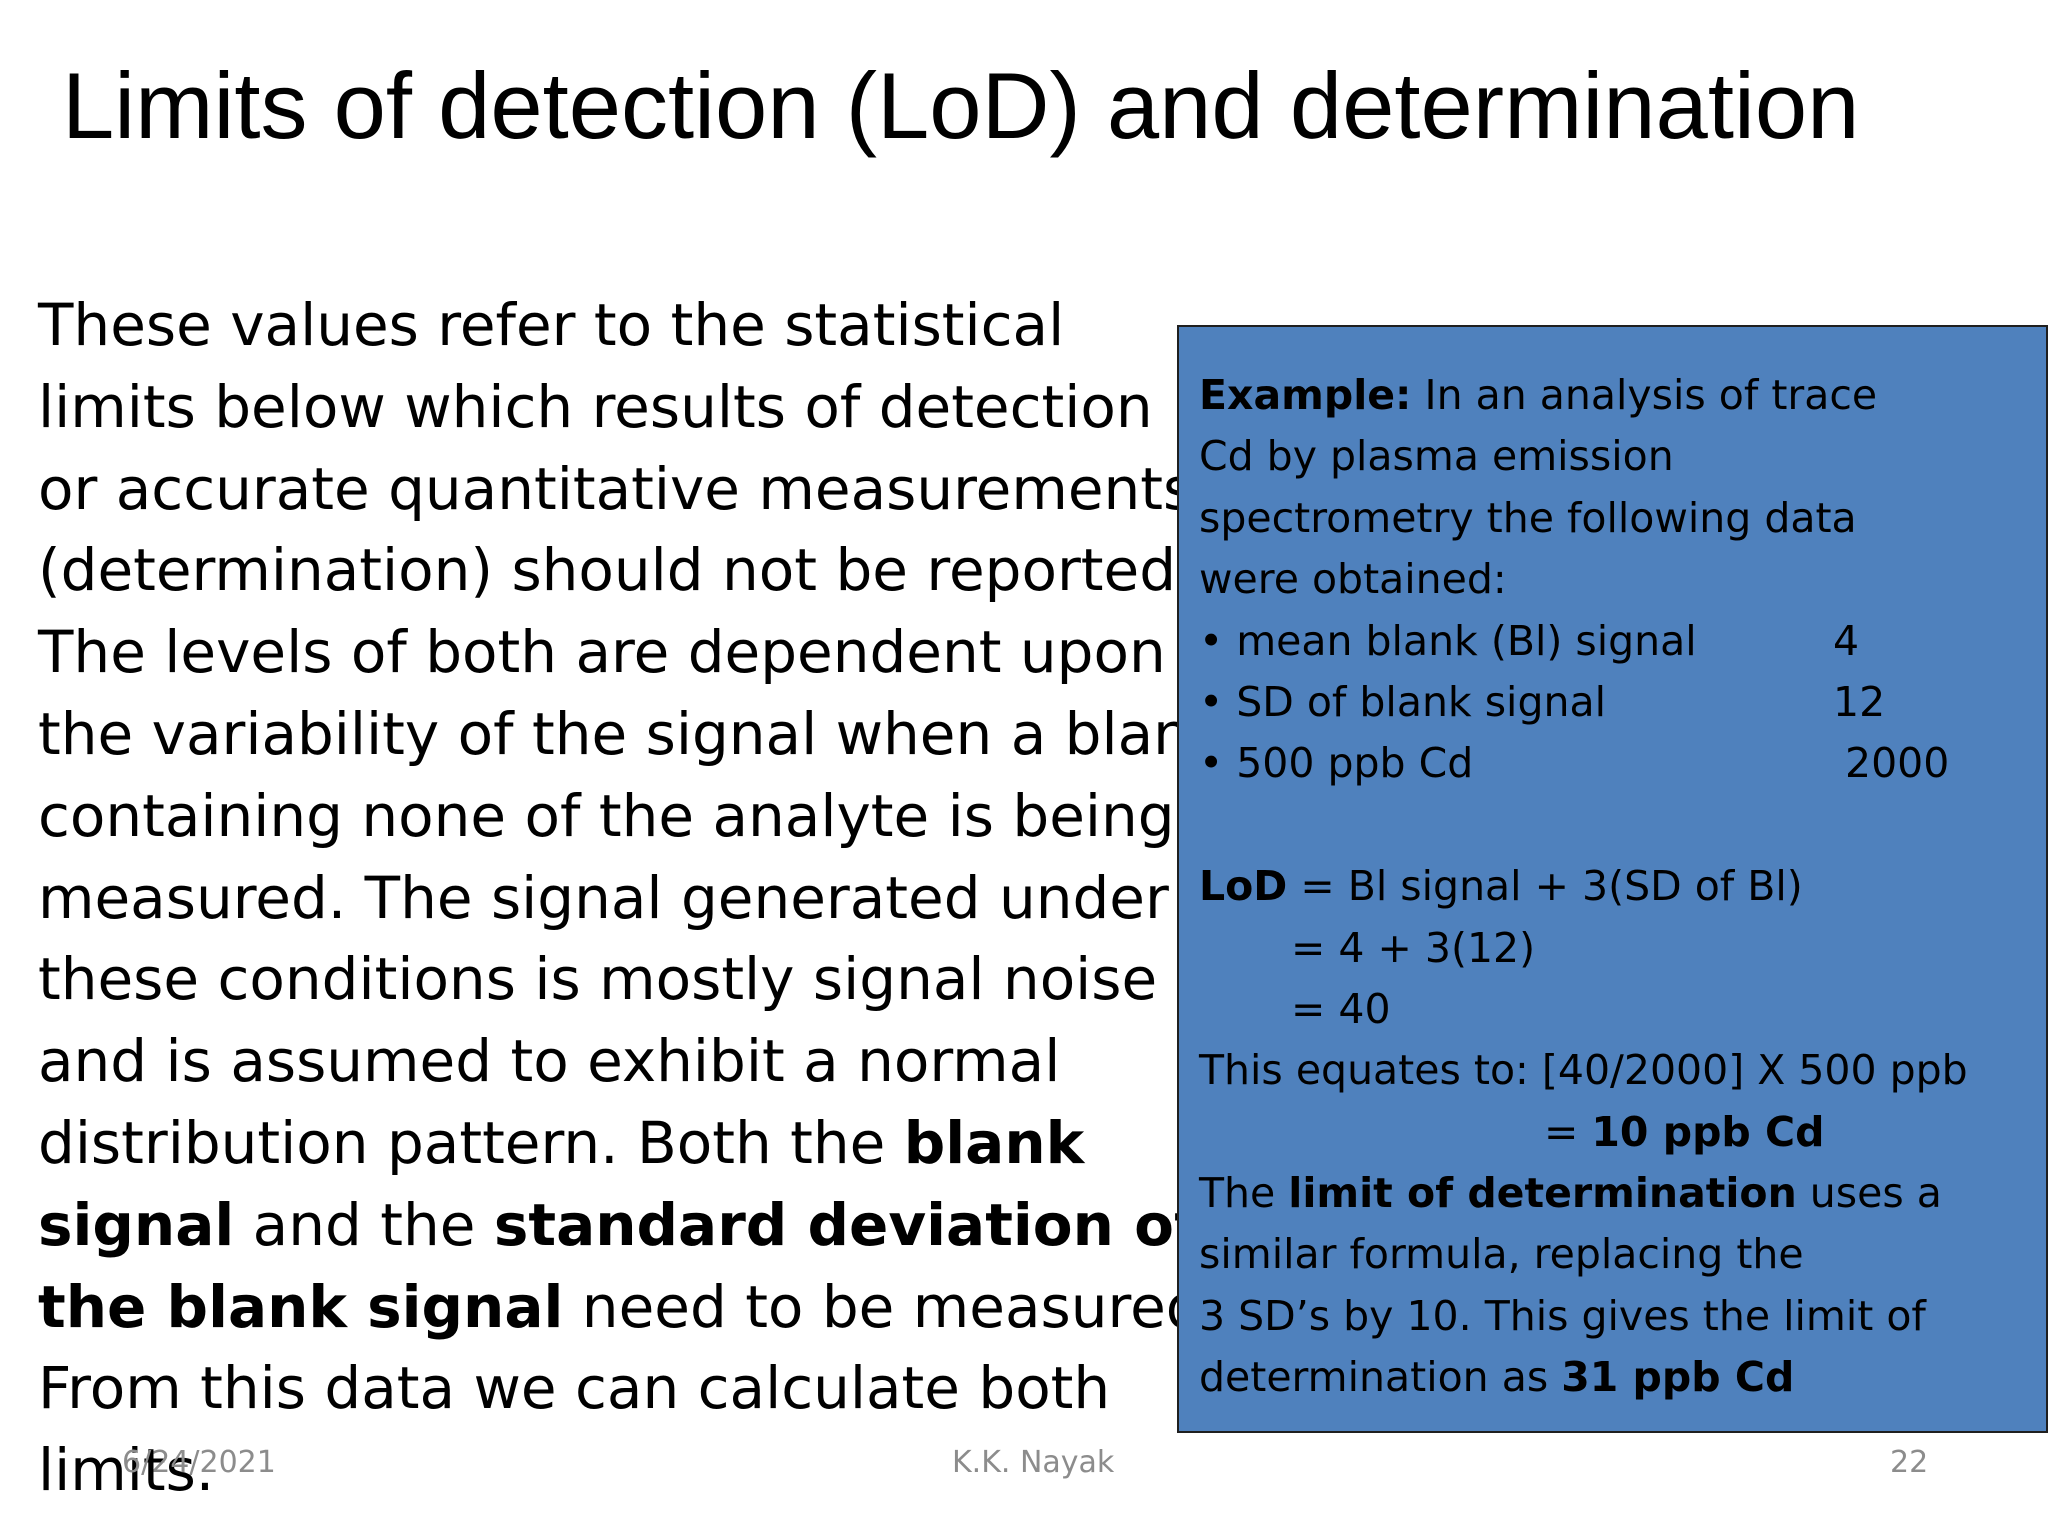 The image size is (2048, 1536). I want to click on body-line: these conditions is mostly signal noise, so click(598, 979).